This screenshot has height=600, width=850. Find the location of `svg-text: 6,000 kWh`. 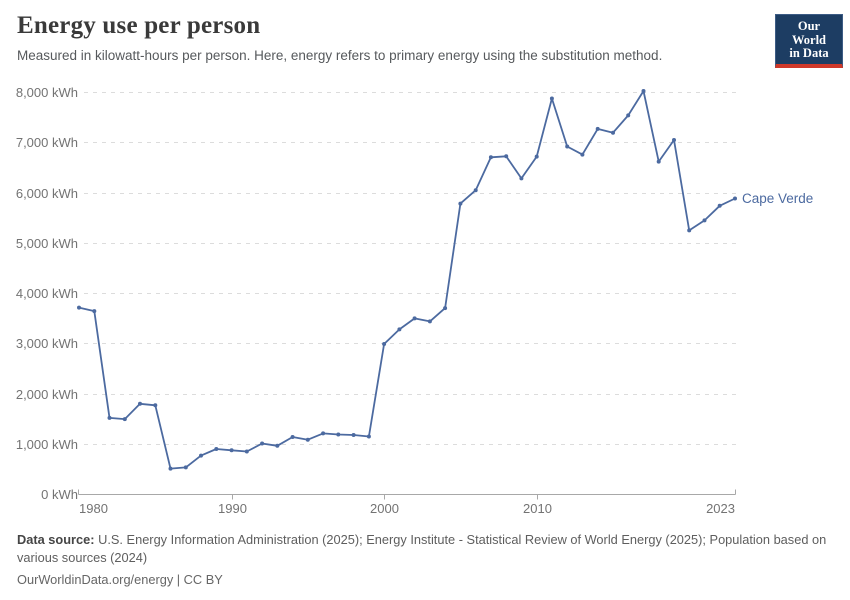

svg-text: 6,000 kWh is located at coordinates (47, 193).